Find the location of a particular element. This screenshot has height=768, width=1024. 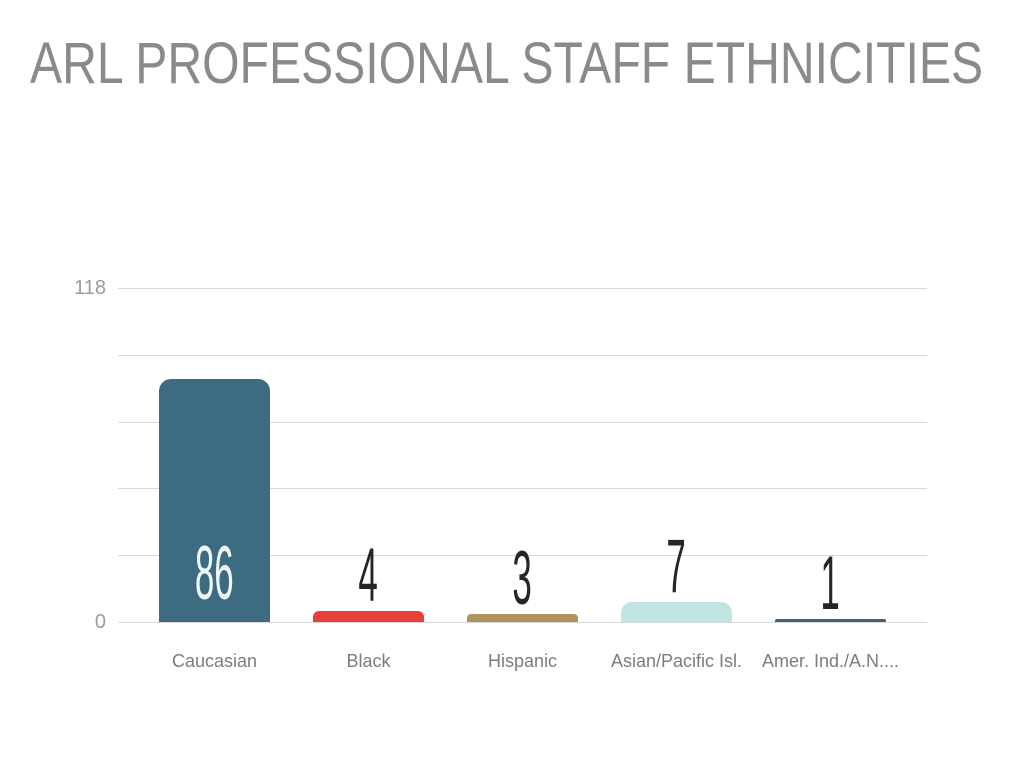

category-label-caucasian: Caucasian is located at coordinates (214, 661).